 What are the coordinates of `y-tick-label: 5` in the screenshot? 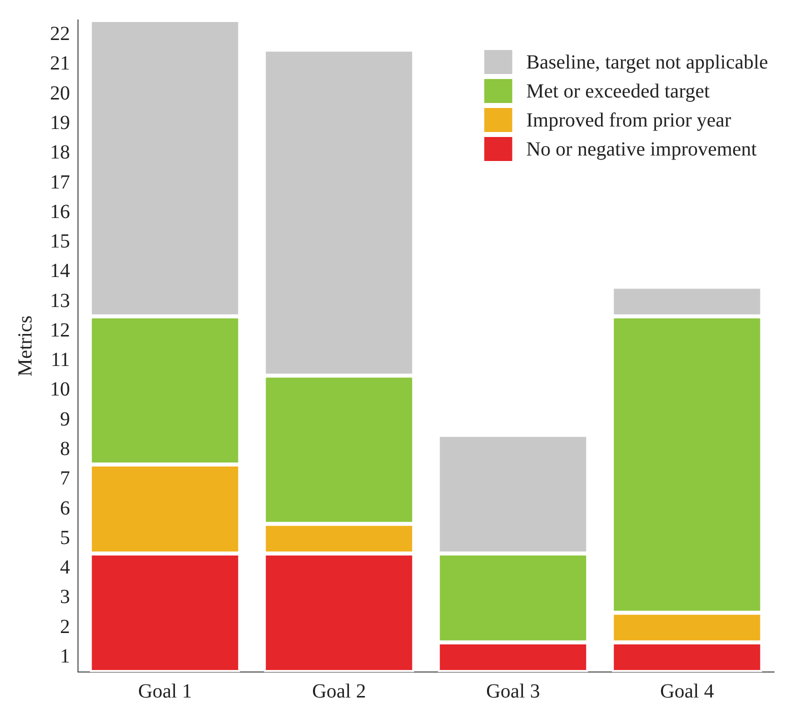 It's located at (65, 537).